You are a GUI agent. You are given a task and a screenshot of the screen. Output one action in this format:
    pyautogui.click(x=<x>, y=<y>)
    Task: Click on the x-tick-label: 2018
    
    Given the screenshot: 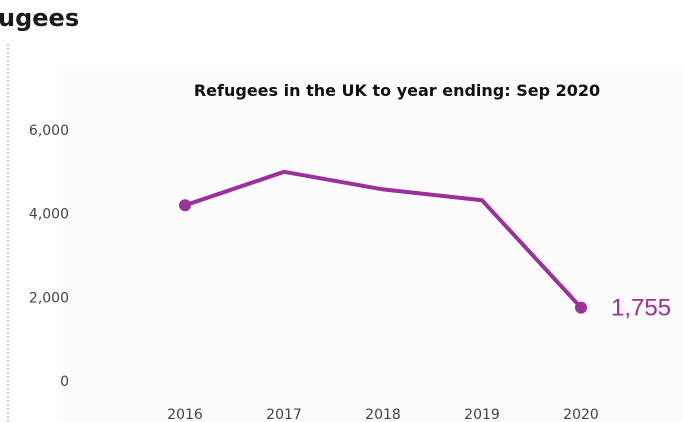 What is the action you would take?
    pyautogui.click(x=383, y=414)
    